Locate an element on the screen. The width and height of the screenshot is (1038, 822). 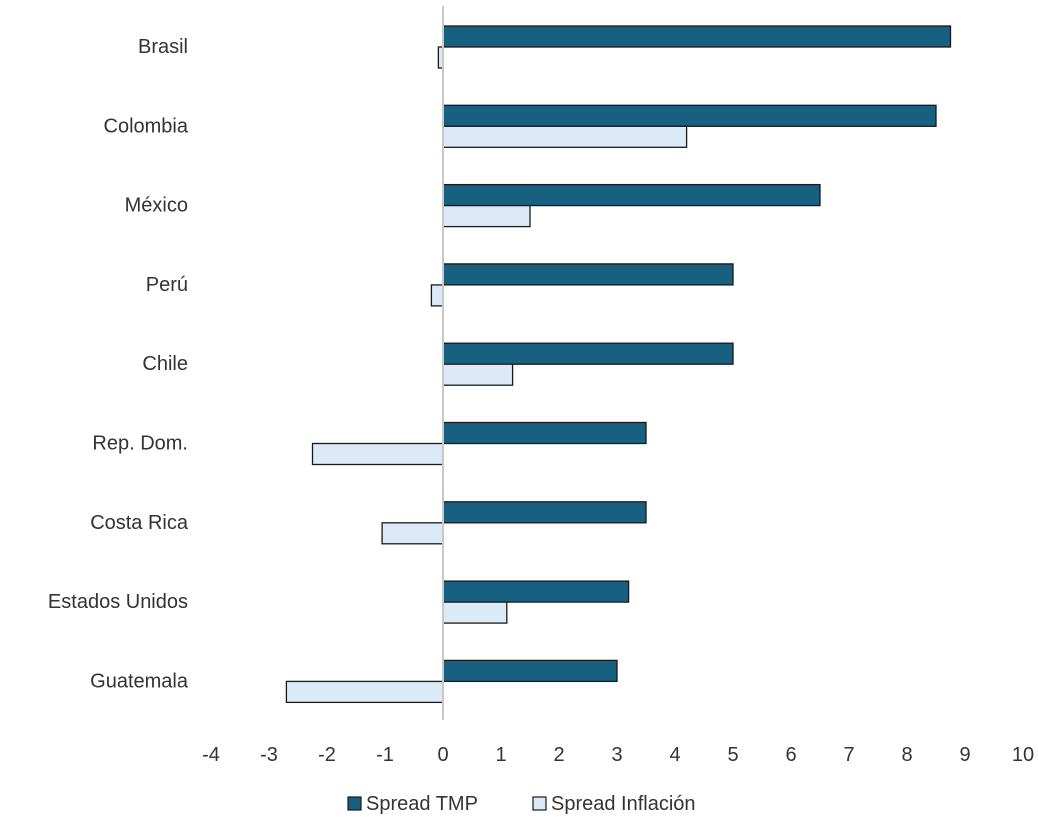
bar-spread-tmp-peru is located at coordinates (588, 274).